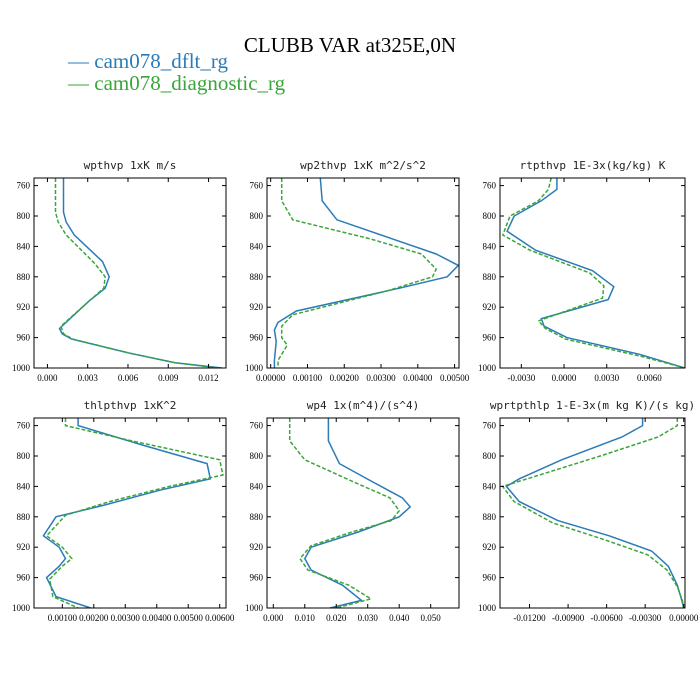 The width and height of the screenshot is (700, 700). Describe the element at coordinates (273, 618) in the screenshot. I see `x-tick-label: 0.000` at that location.